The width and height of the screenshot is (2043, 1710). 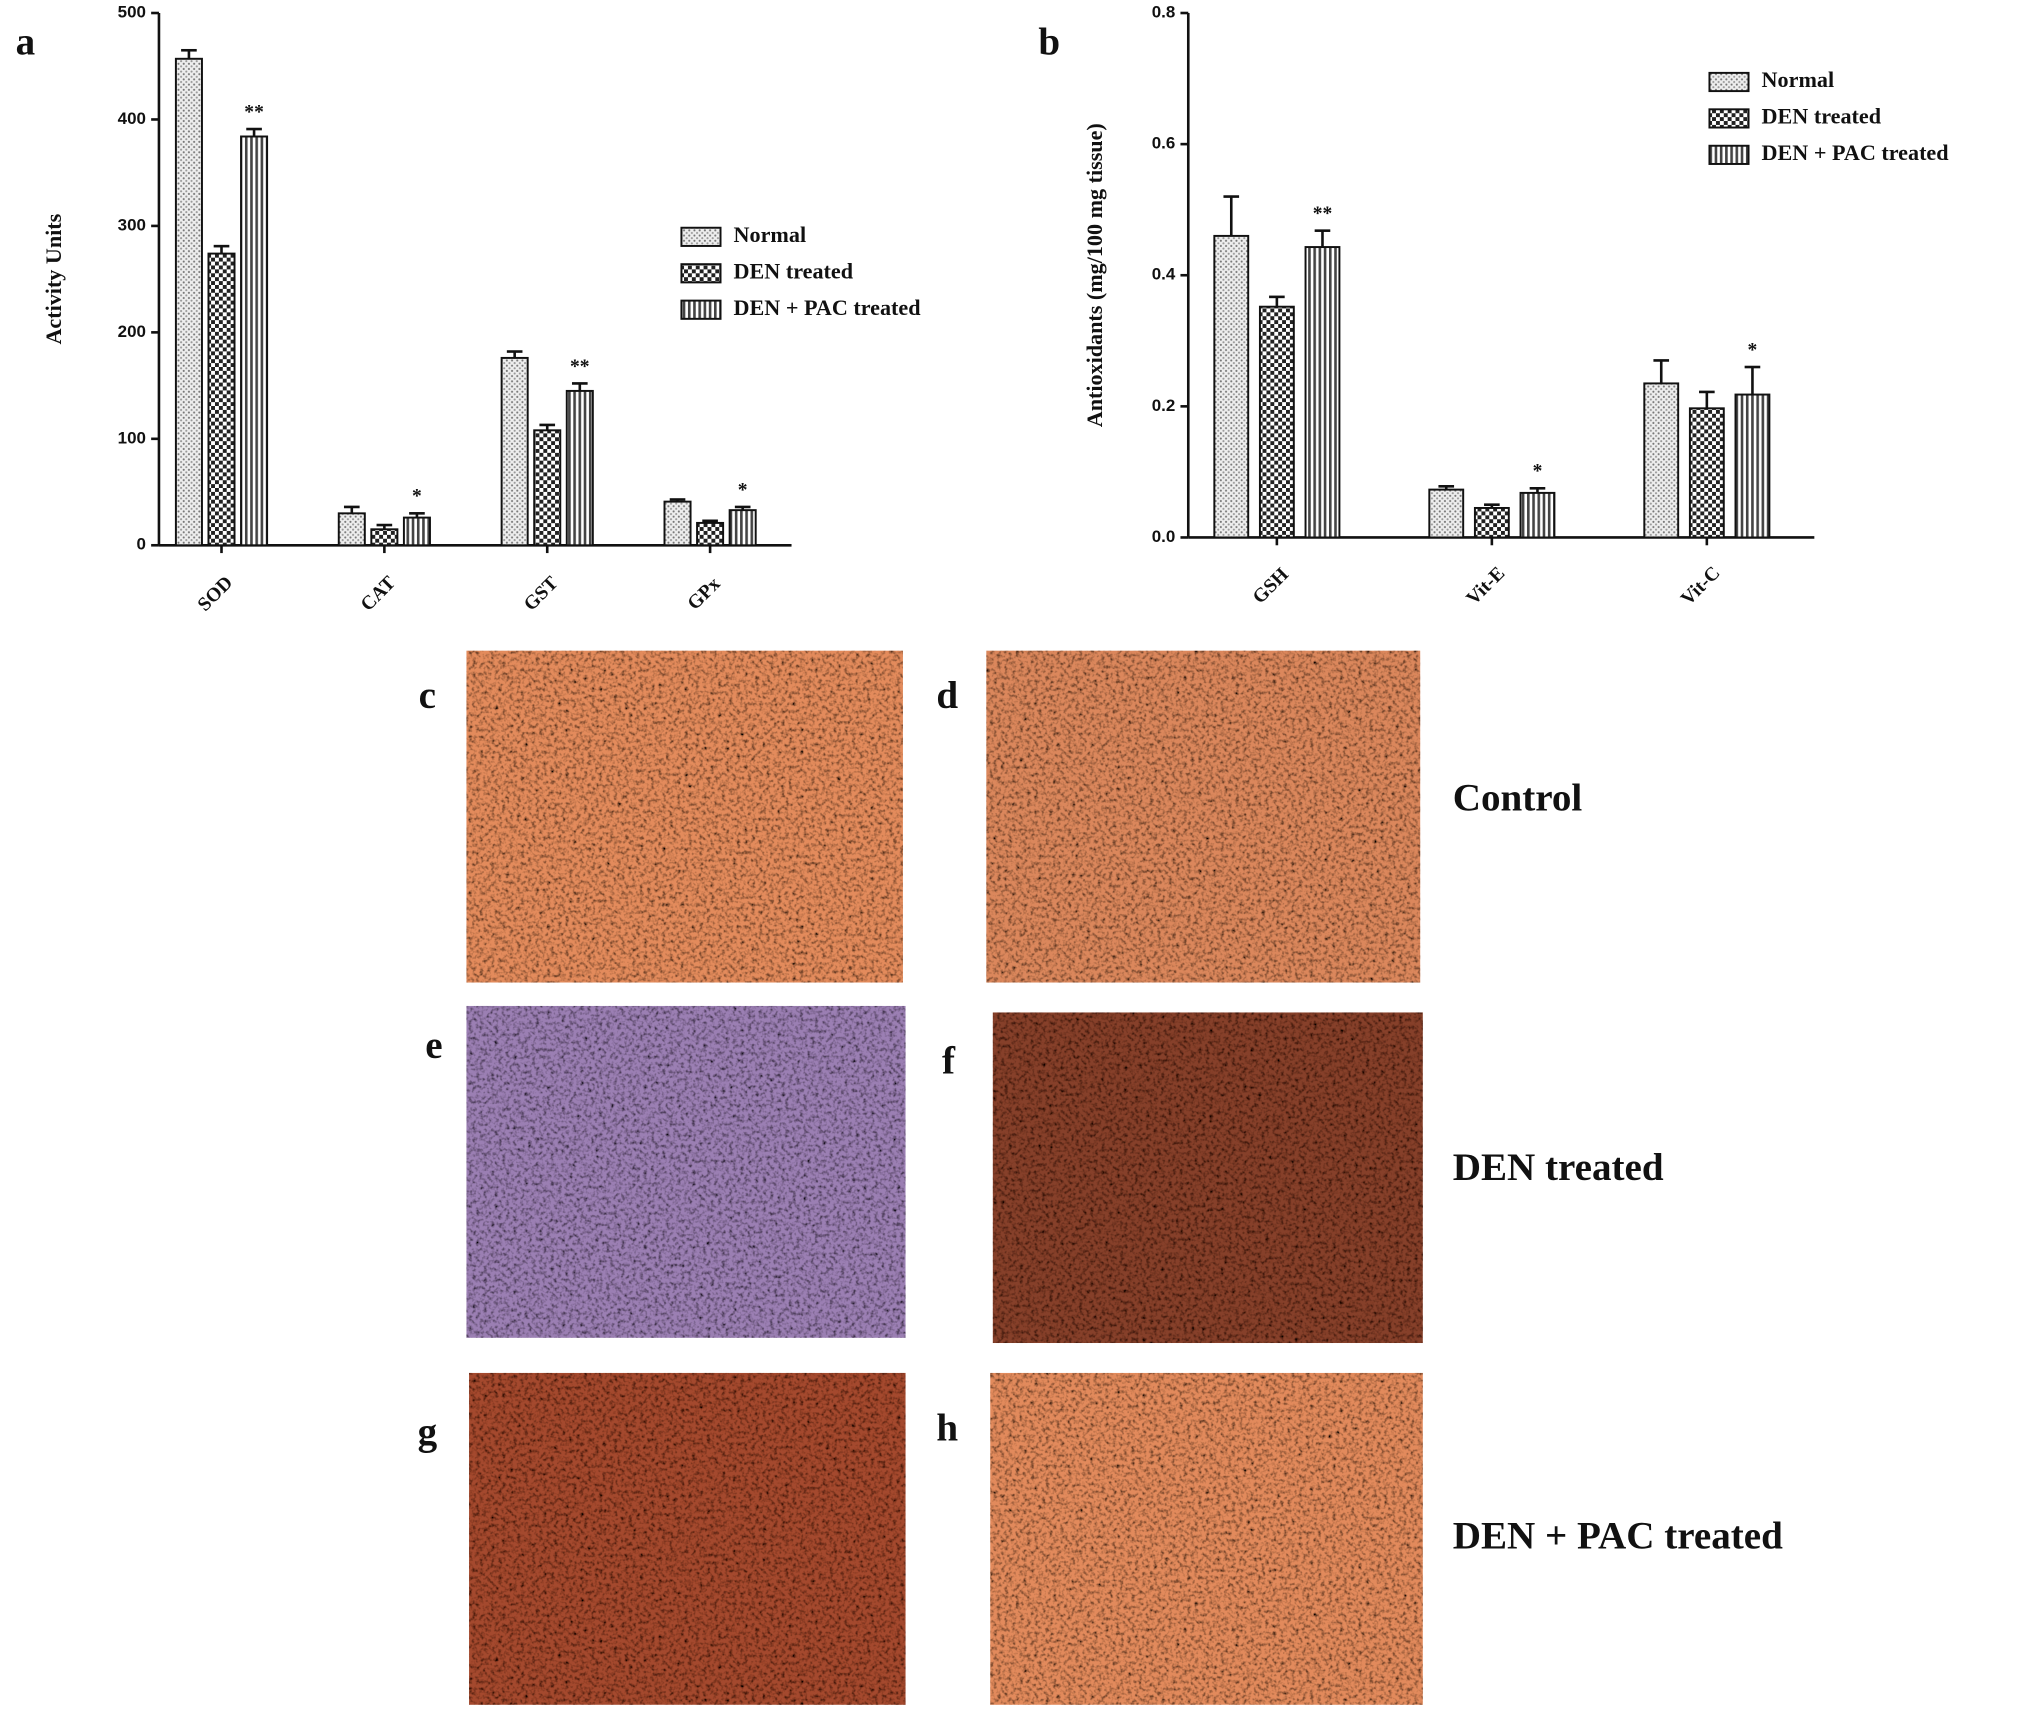 I want to click on x-tick-label: GPx, so click(x=704, y=593).